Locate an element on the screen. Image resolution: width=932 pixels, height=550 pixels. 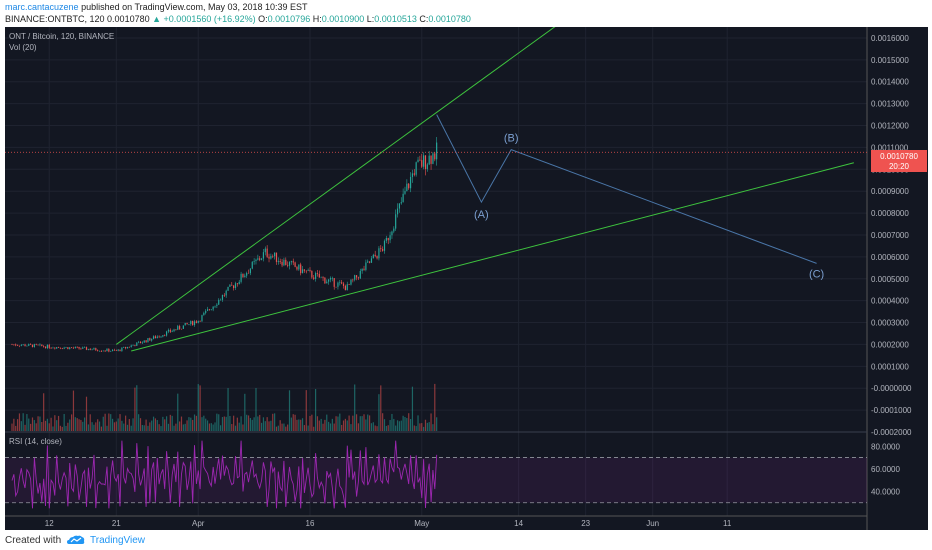
last-price-badge-bg is located at coordinates (899, 161).